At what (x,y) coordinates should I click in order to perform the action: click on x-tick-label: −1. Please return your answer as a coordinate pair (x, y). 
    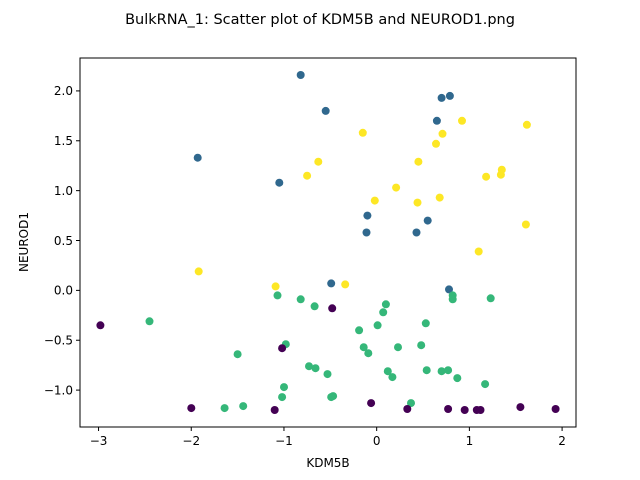
    Looking at the image, I should click on (284, 441).